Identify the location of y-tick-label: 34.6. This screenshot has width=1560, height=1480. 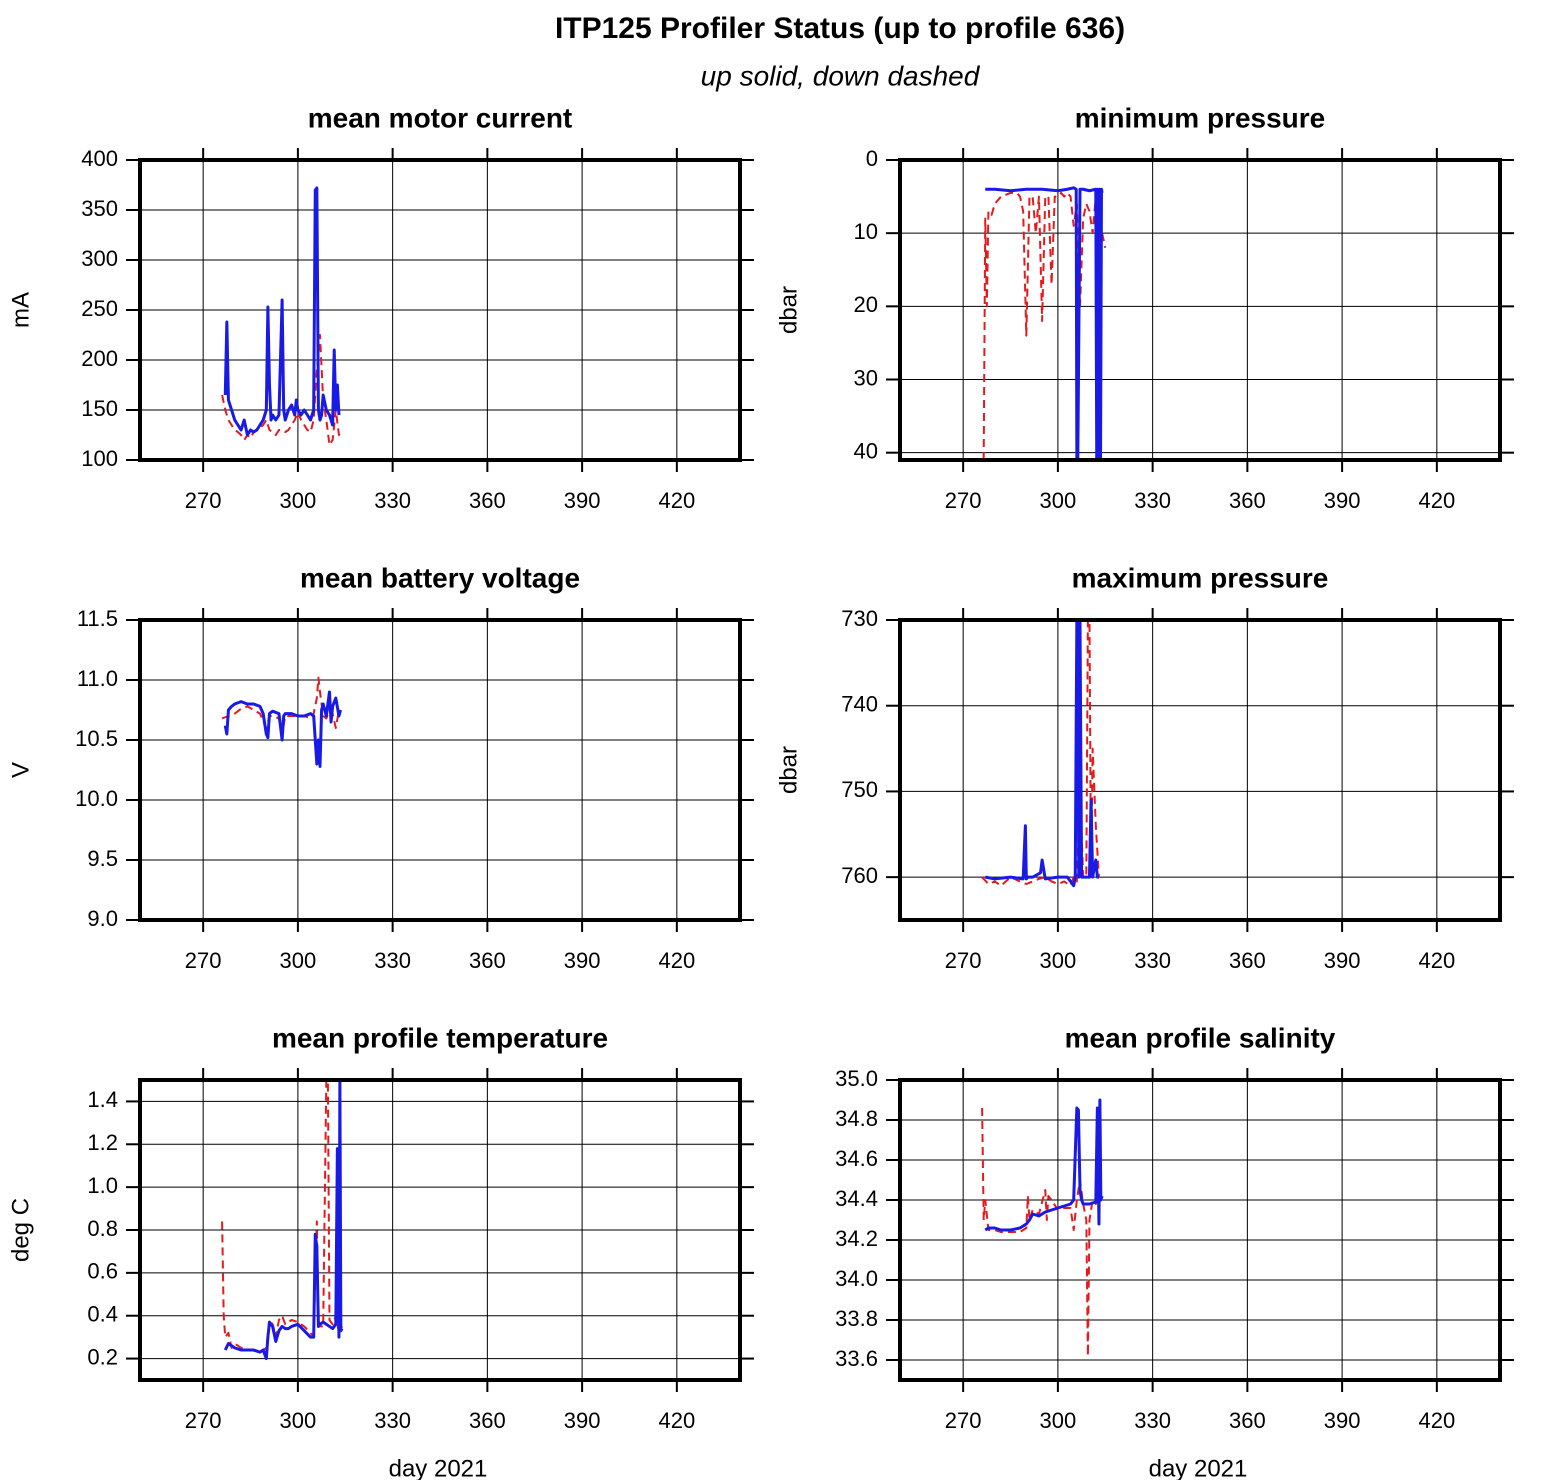
(856, 1158).